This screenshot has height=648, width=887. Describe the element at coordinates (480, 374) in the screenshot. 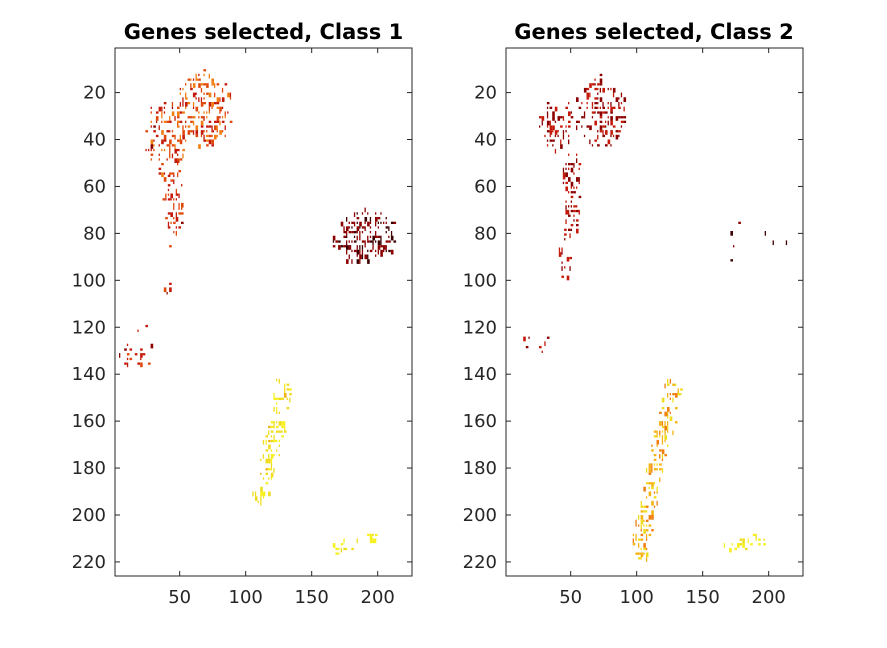

I see `y-tick-label: 140` at that location.